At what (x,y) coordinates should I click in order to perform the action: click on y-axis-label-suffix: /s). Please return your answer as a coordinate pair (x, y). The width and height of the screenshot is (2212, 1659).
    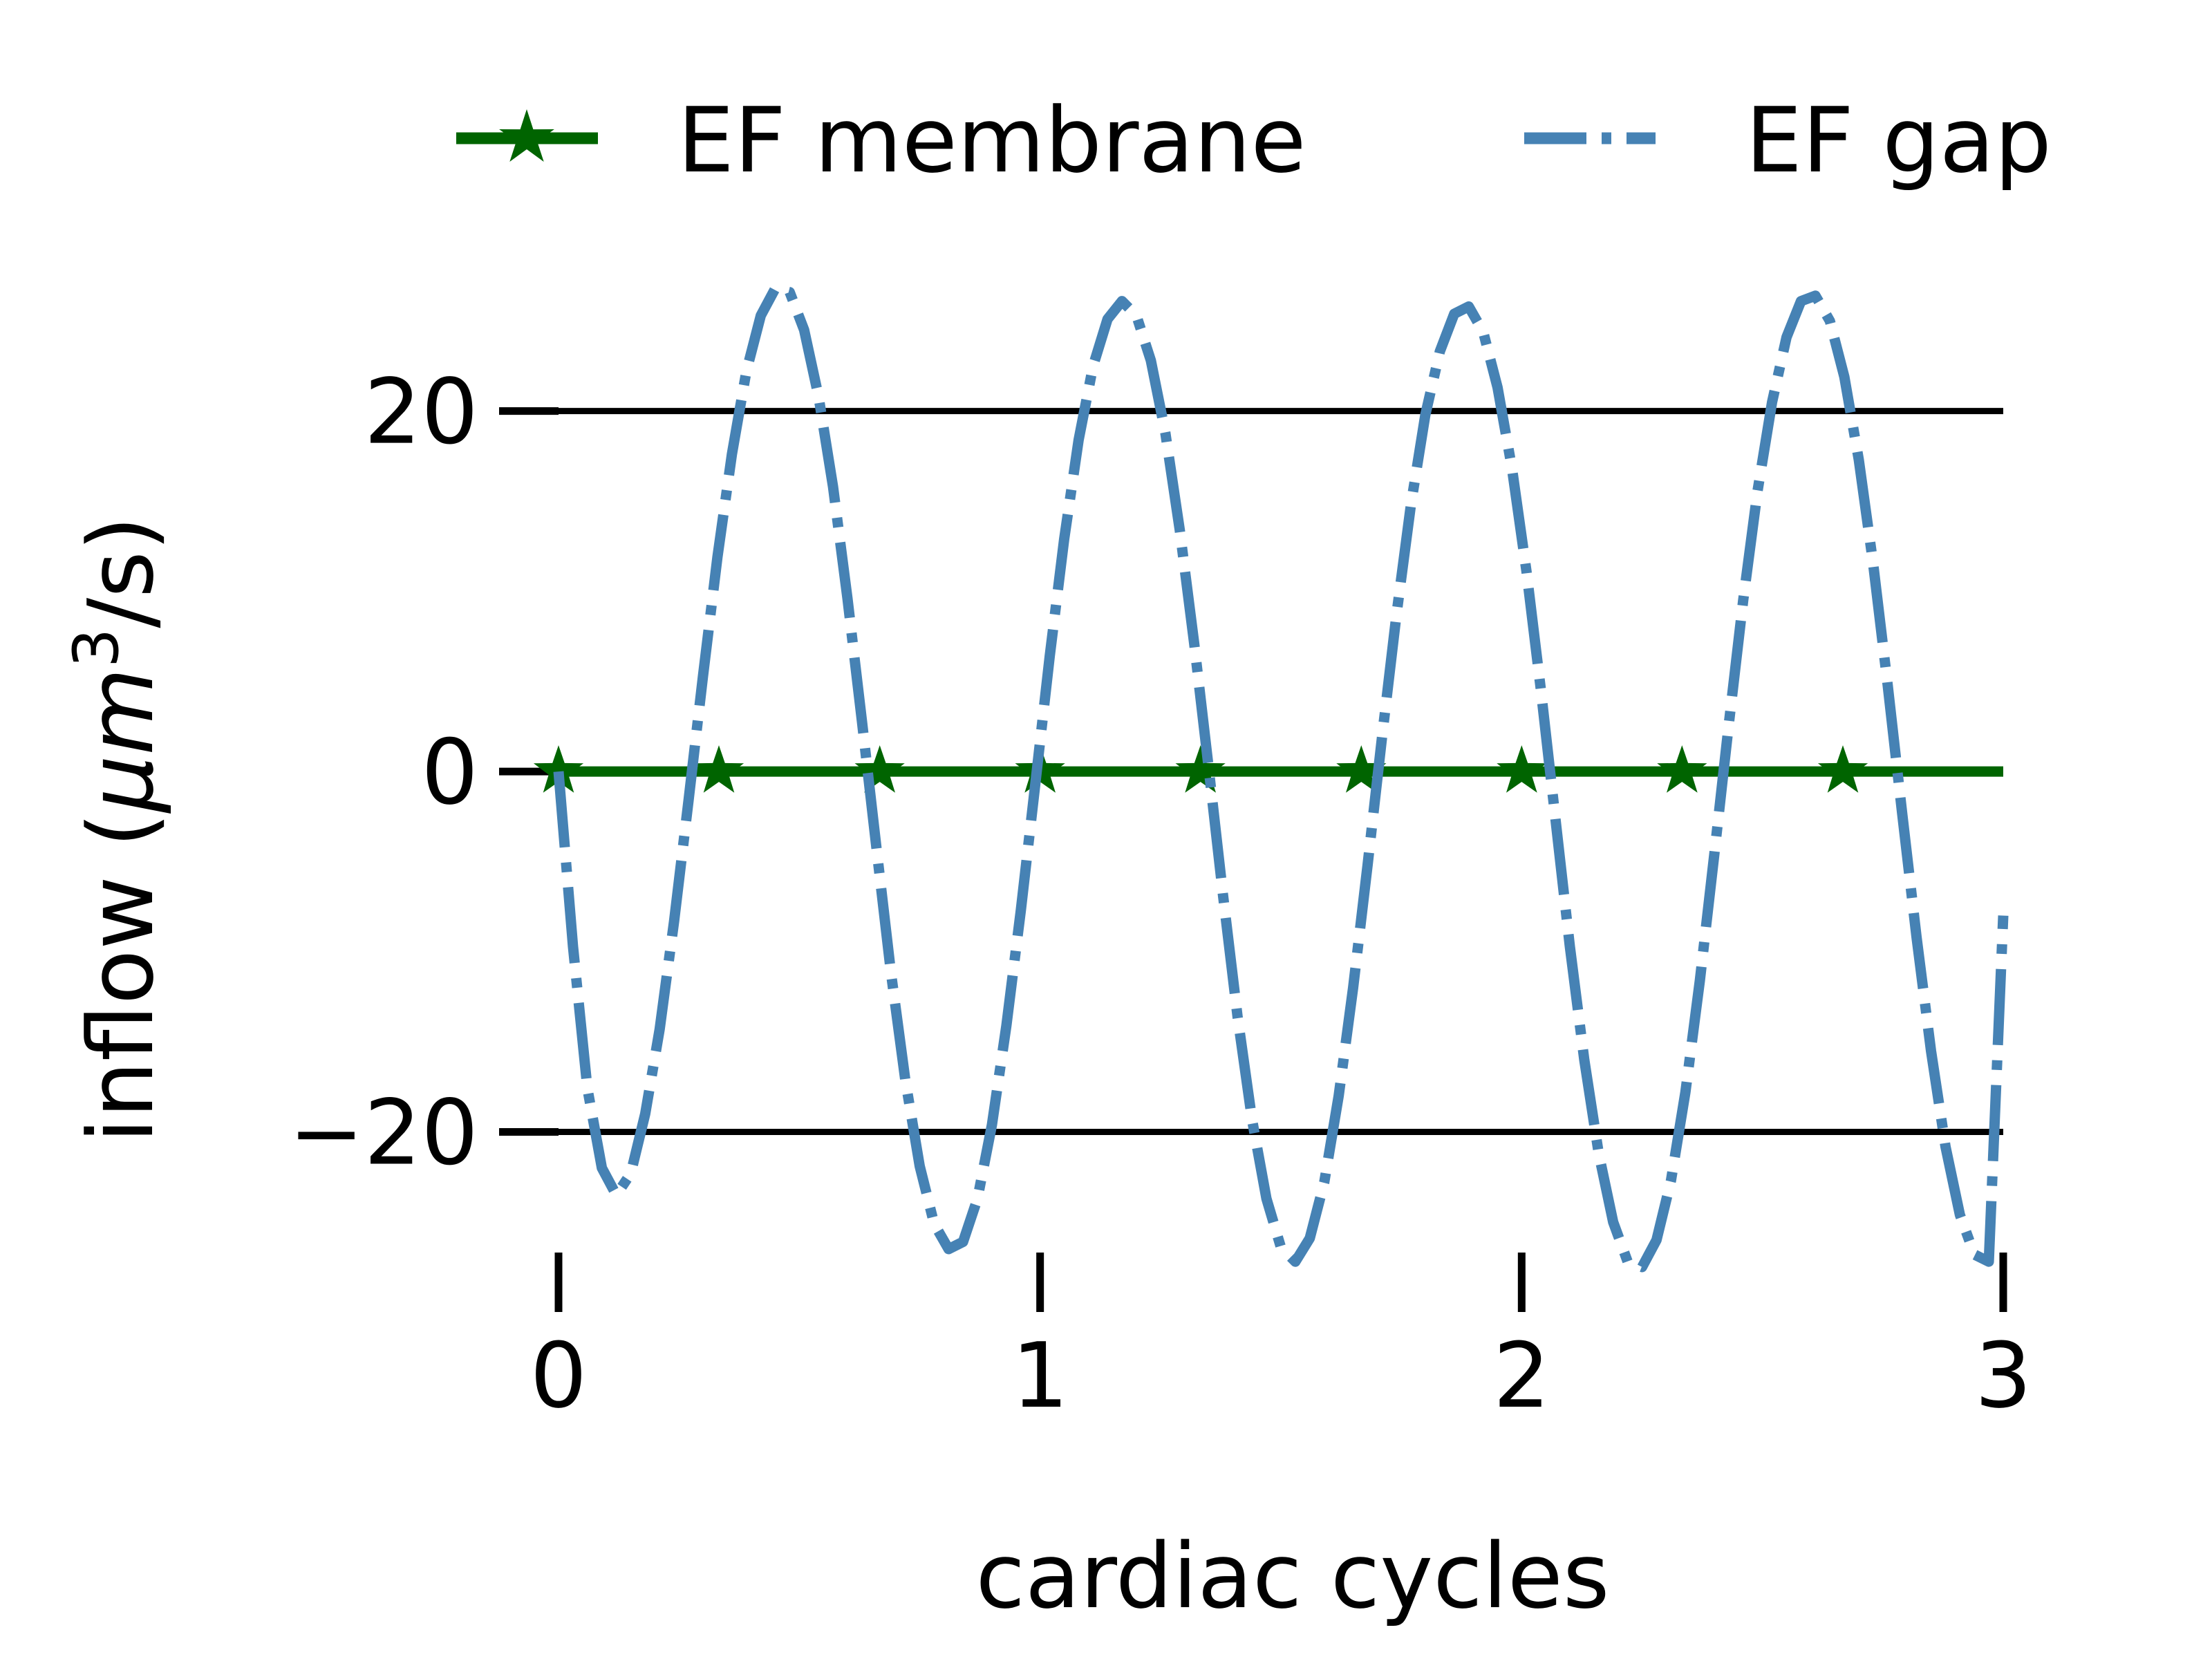
    Looking at the image, I should click on (121, 572).